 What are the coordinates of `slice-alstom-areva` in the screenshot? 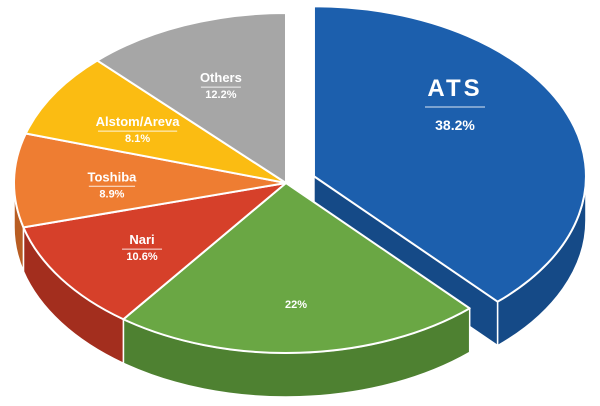 It's located at (155, 121).